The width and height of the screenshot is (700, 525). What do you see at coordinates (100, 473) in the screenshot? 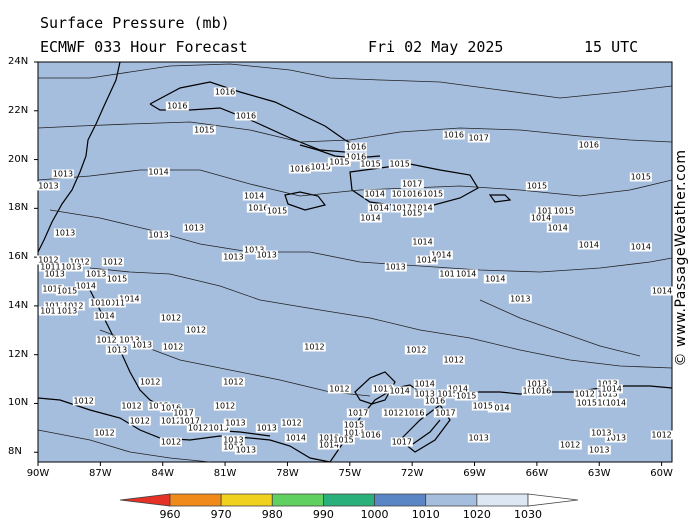
I see `lon-label: 87W` at bounding box center [100, 473].